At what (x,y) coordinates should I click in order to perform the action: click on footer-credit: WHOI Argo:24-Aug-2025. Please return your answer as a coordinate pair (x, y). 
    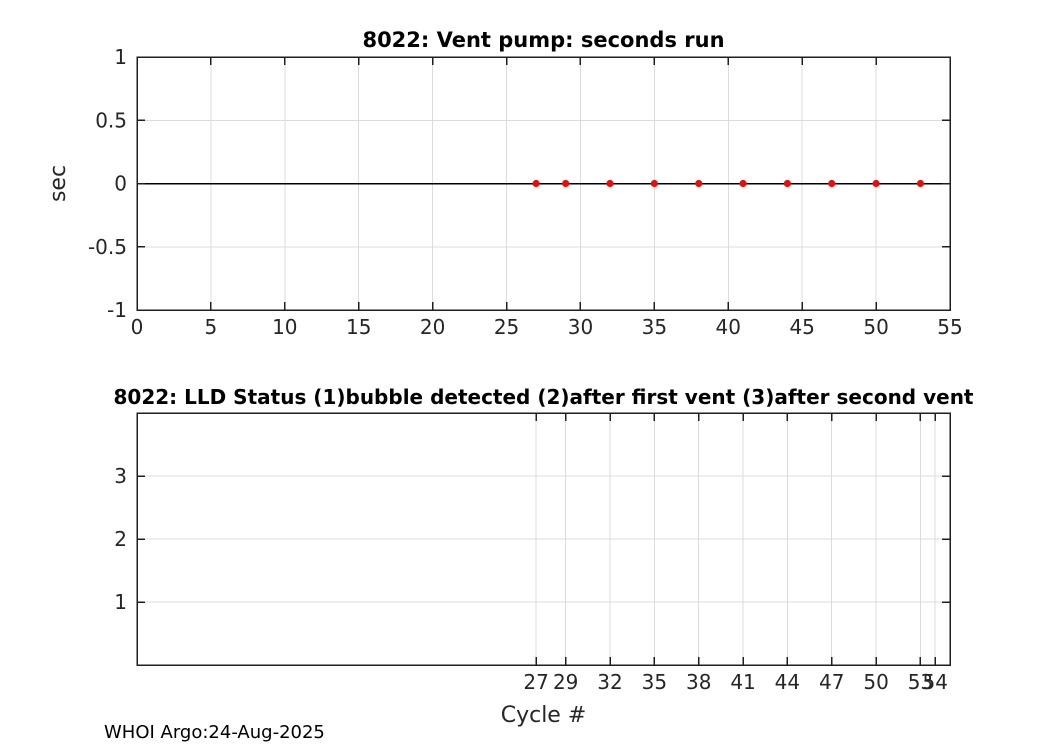
    Looking at the image, I should click on (214, 732).